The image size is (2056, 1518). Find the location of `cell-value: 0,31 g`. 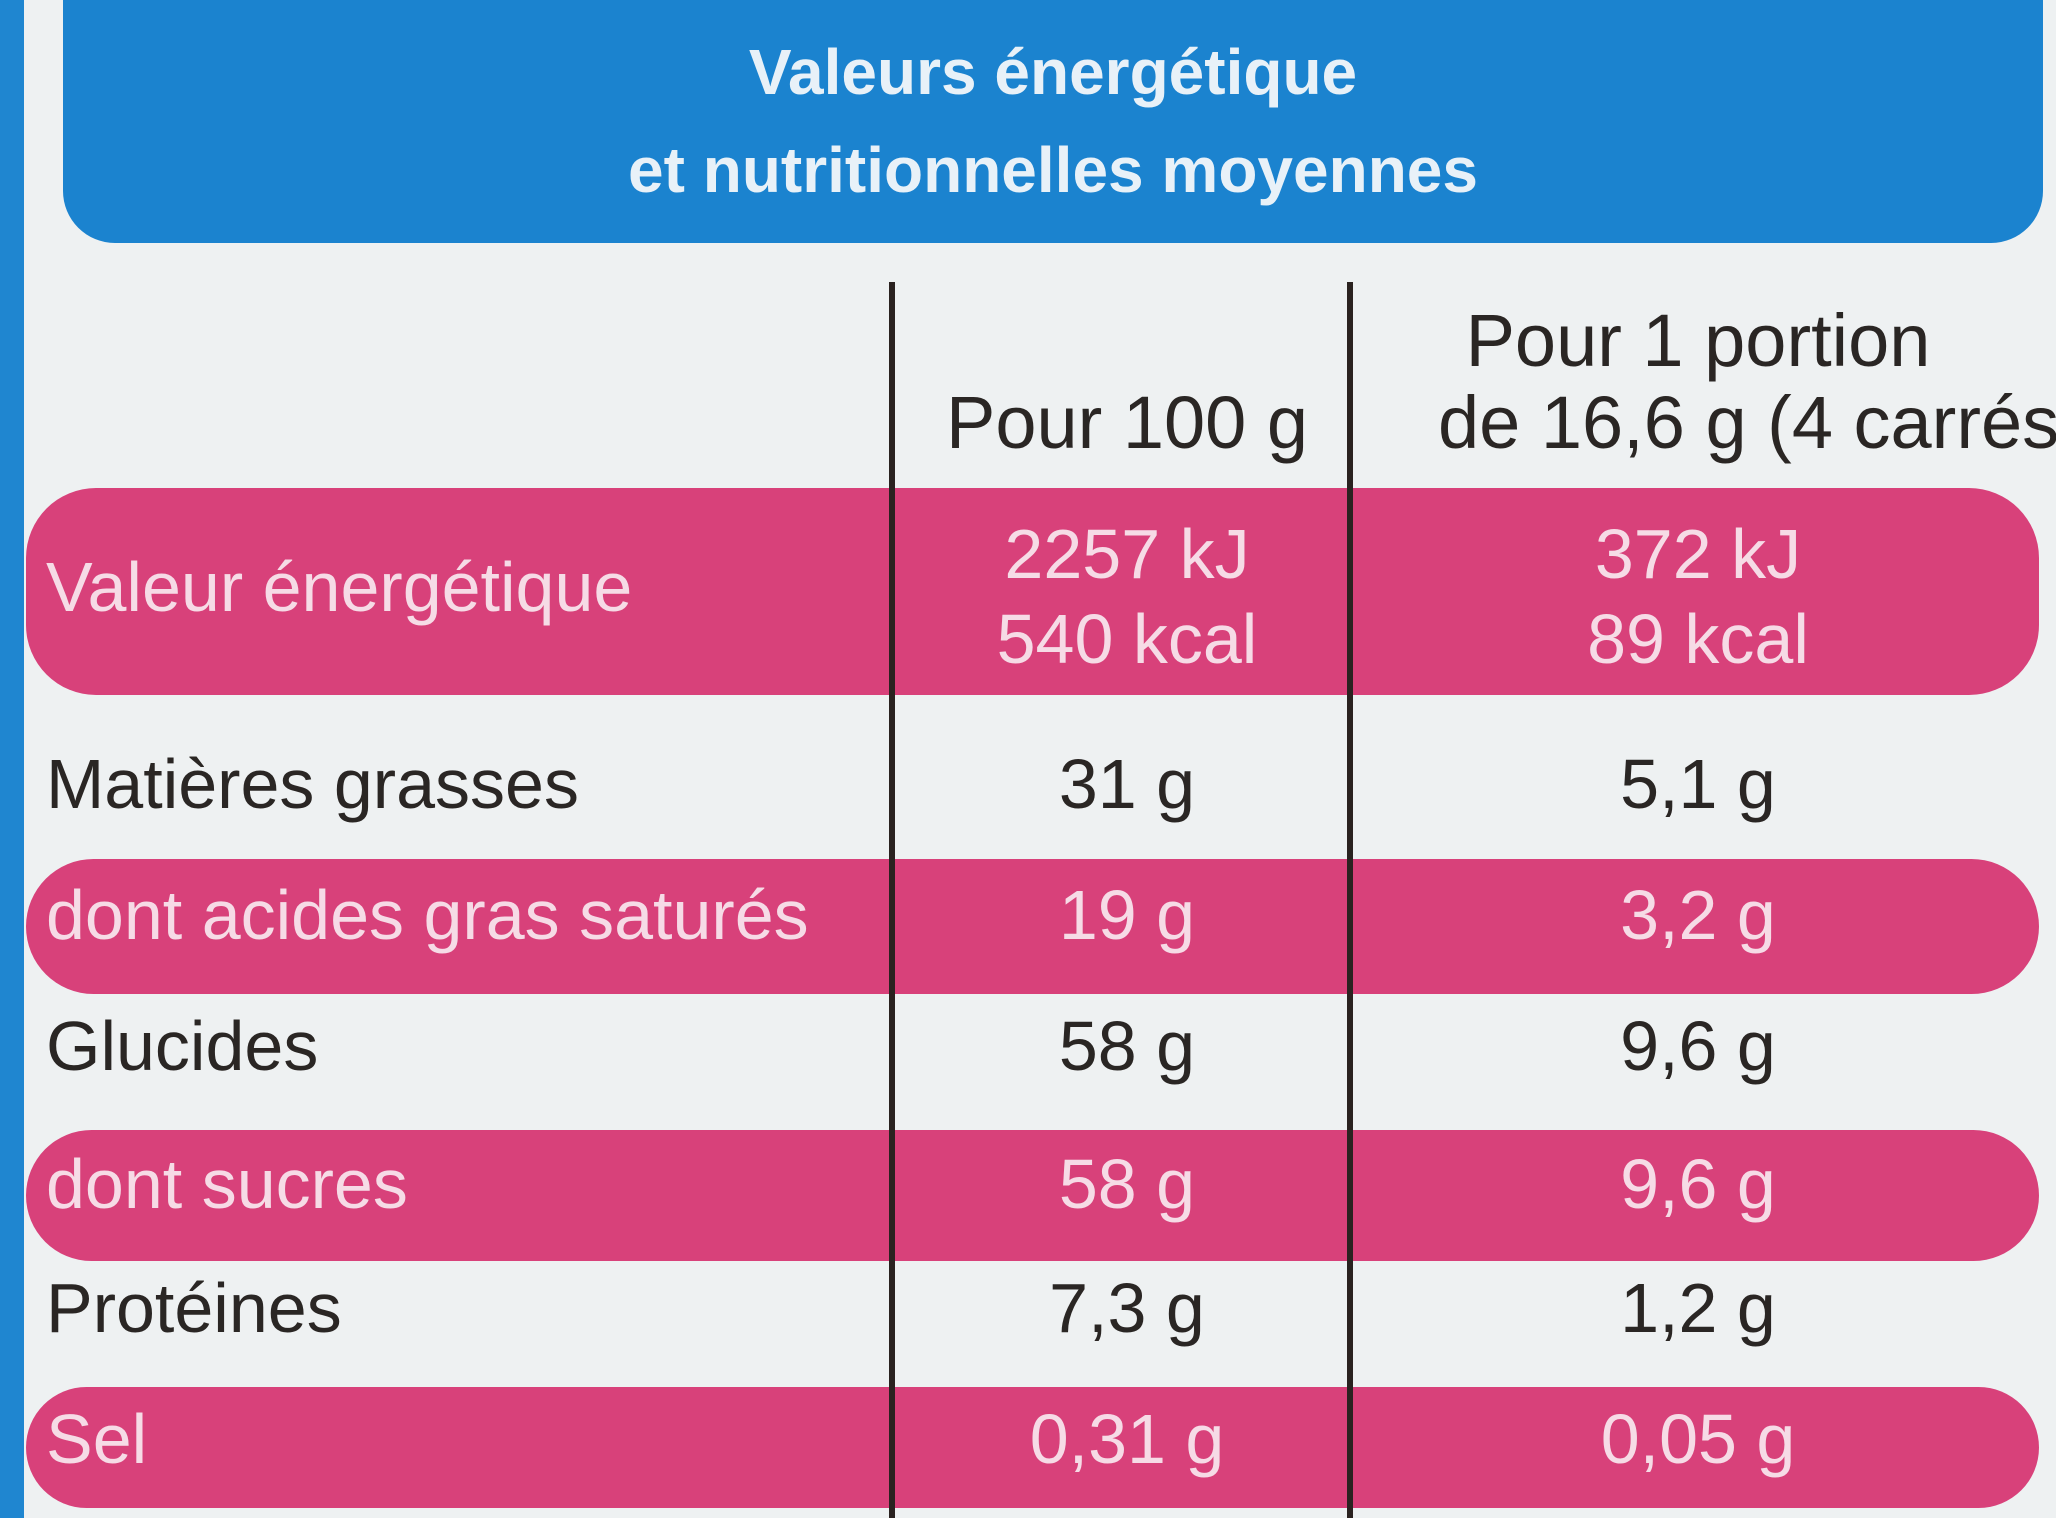

cell-value: 0,31 g is located at coordinates (1127, 1439).